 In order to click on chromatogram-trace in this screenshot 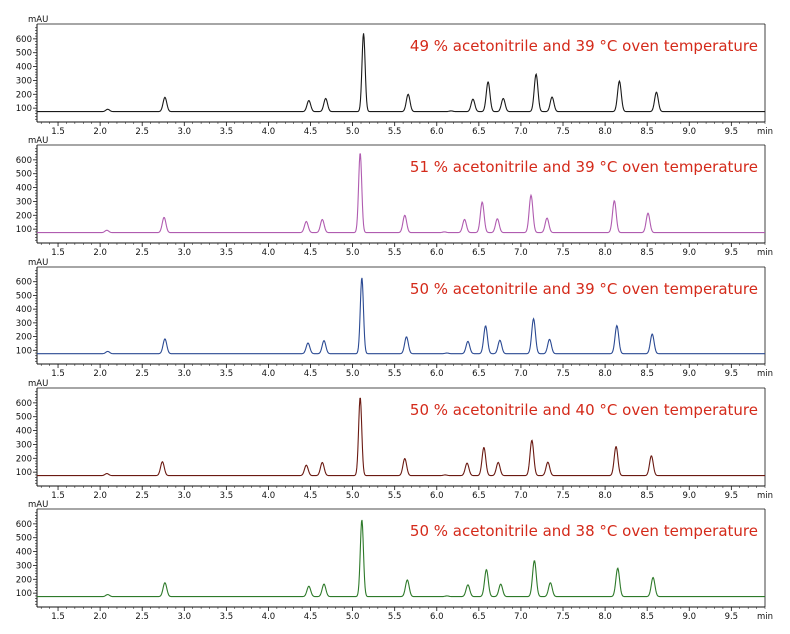, I will do `click(401, 558)`.